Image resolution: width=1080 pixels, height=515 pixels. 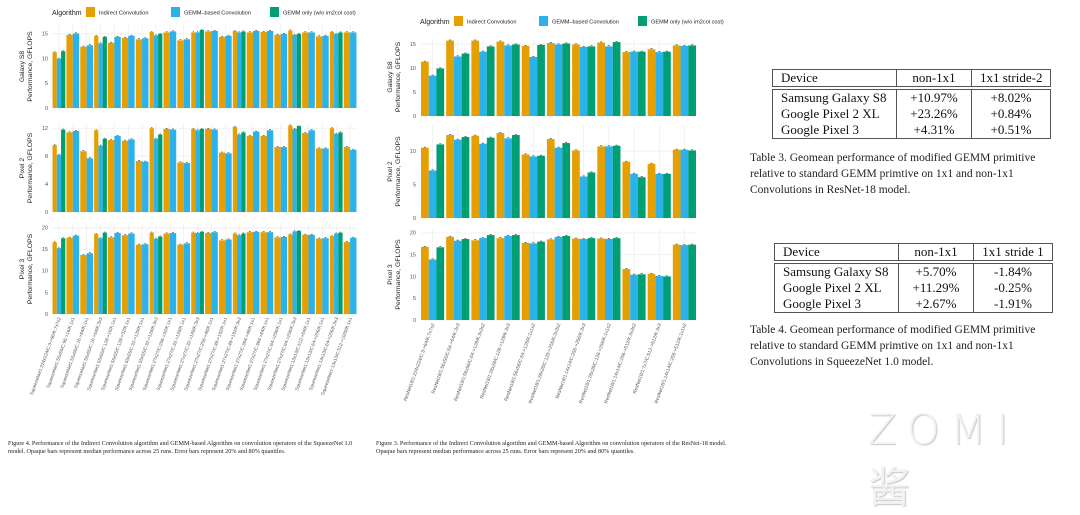 What do you see at coordinates (30, 268) in the screenshot?
I see `y-axis-title: Performance, GFLOPS` at bounding box center [30, 268].